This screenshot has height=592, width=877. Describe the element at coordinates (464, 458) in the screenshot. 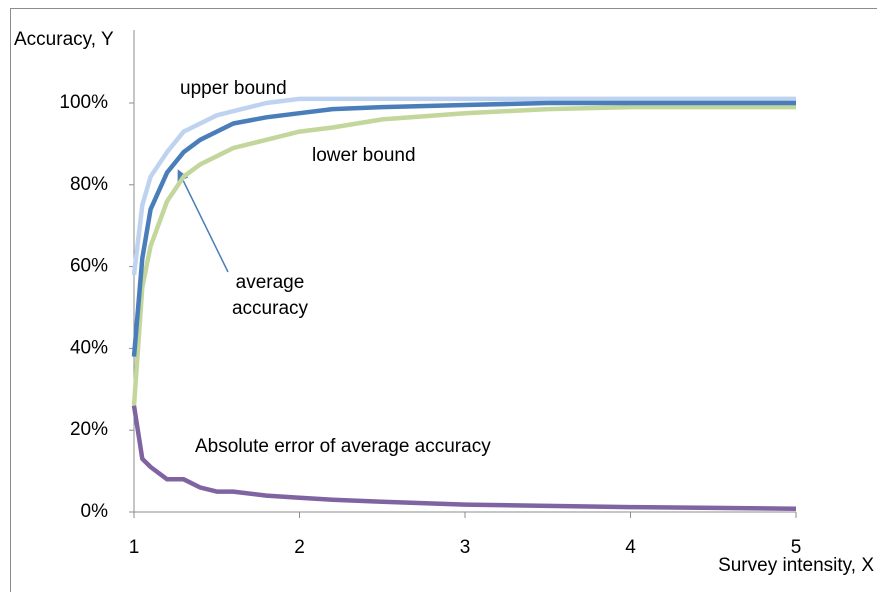

I see `series-line` at that location.